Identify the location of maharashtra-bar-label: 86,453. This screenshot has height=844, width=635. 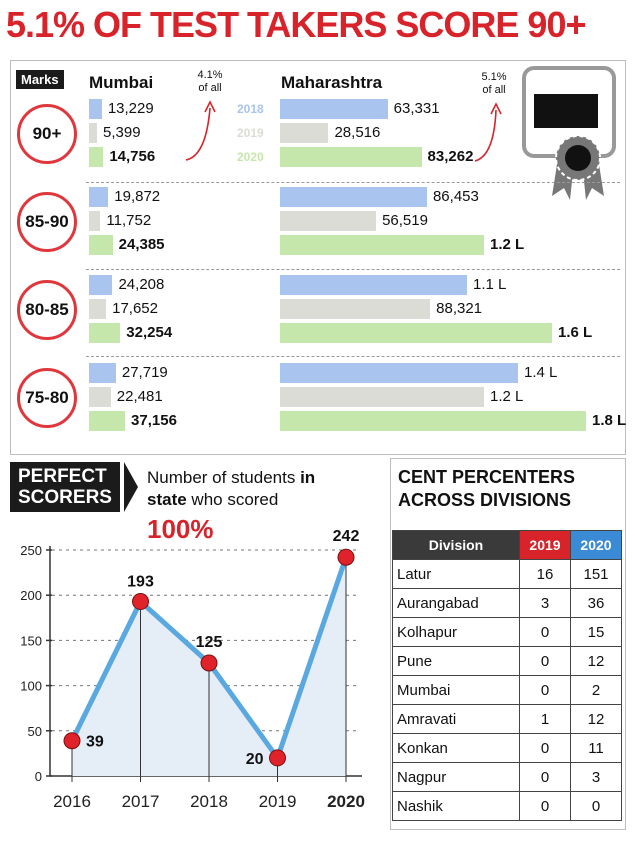
(455, 196).